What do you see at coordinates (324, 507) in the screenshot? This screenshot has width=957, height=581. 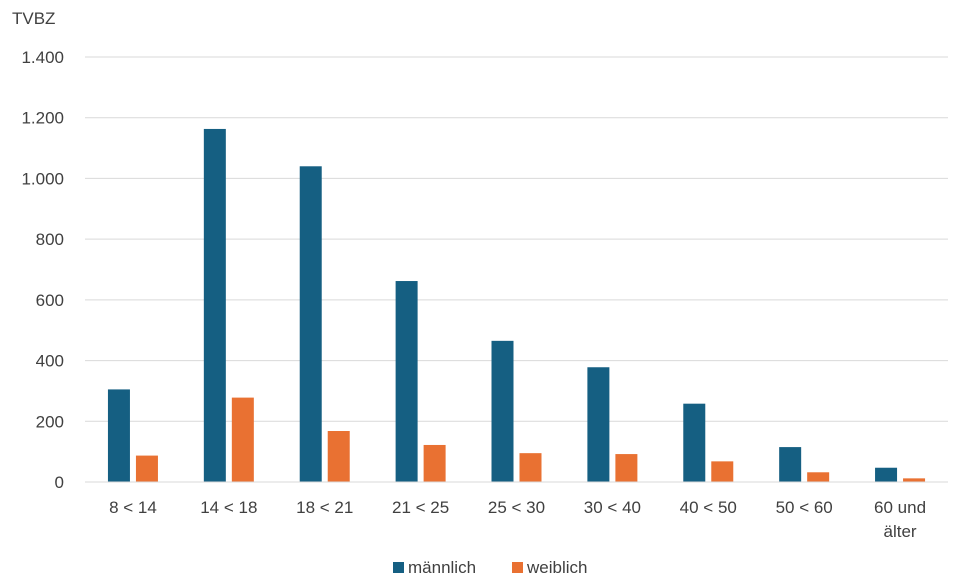 I see `x-tick-label: 18 < 21` at bounding box center [324, 507].